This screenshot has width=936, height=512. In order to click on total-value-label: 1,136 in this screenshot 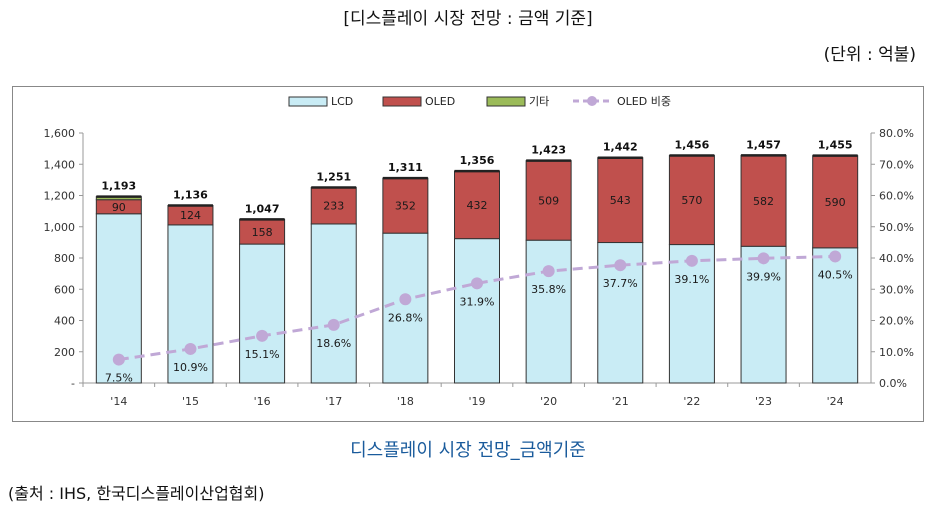, I will do `click(190, 195)`.